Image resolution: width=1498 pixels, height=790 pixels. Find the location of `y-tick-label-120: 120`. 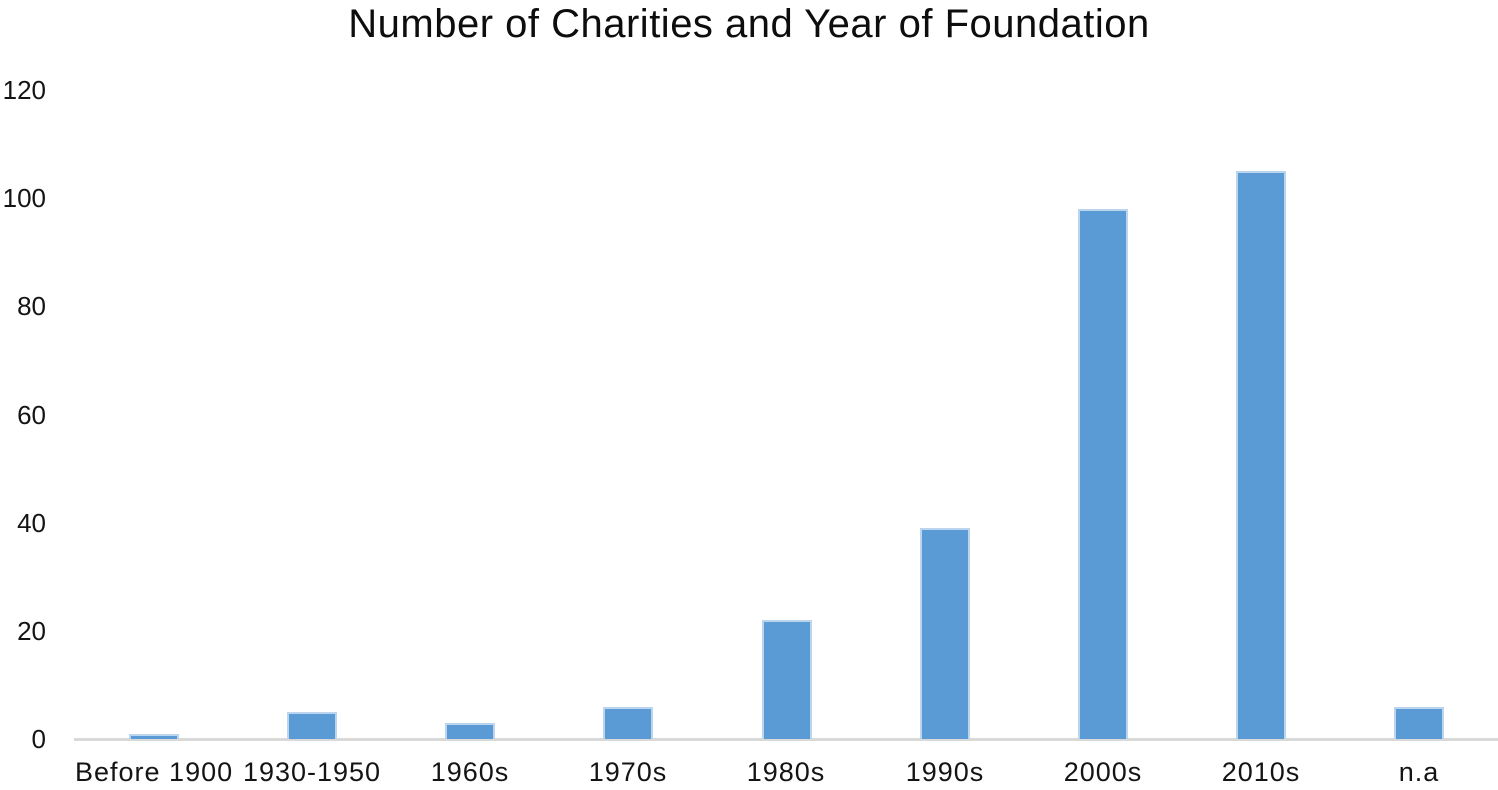

y-tick-label-120: 120 is located at coordinates (24, 90).